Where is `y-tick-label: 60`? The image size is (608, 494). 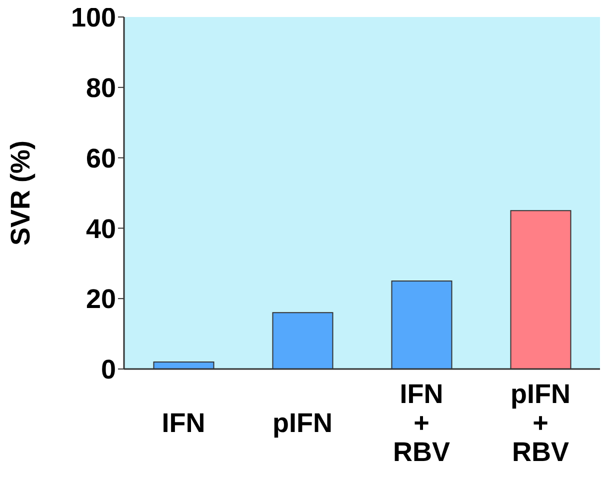
y-tick-label: 60 is located at coordinates (101, 158).